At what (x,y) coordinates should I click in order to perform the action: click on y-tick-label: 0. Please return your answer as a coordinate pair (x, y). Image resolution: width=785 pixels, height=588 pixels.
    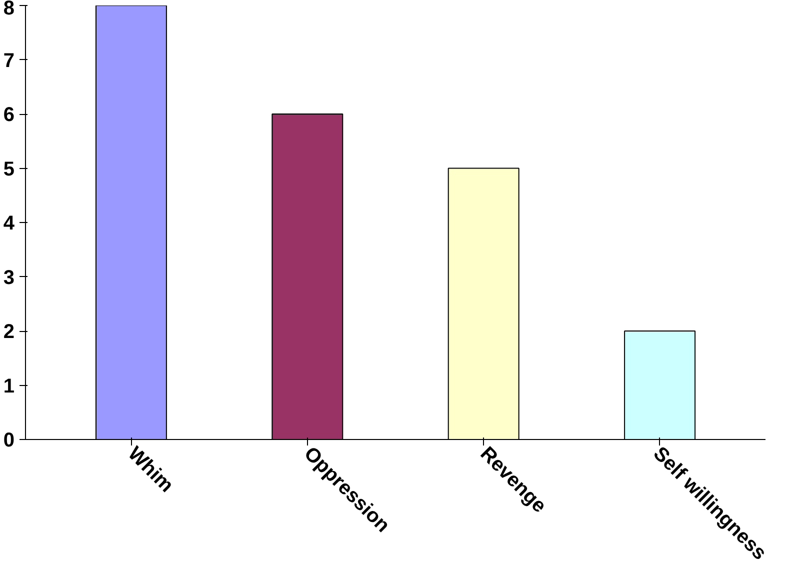
    Looking at the image, I should click on (8, 441).